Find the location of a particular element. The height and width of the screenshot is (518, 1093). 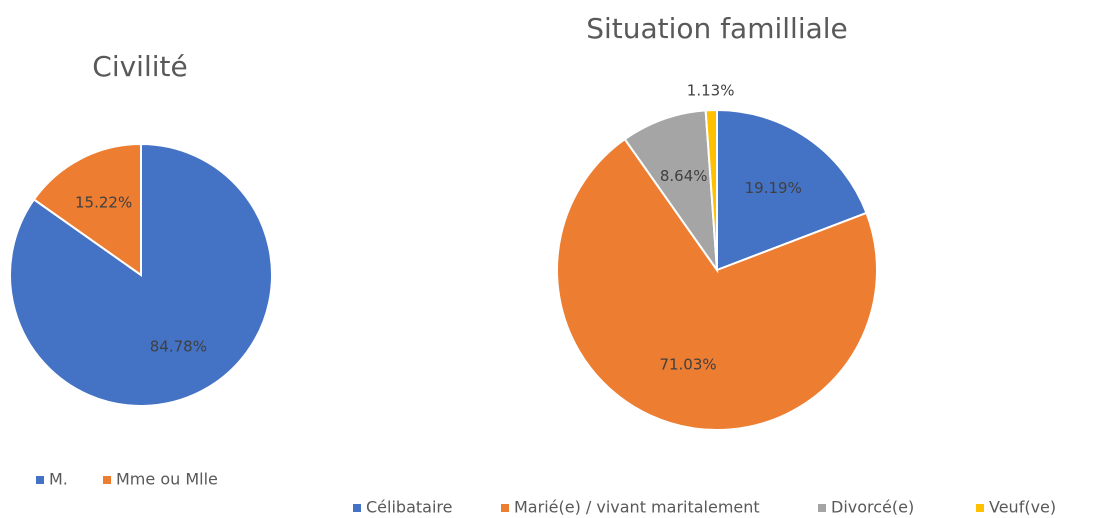

data-label: 1.13% is located at coordinates (711, 90).